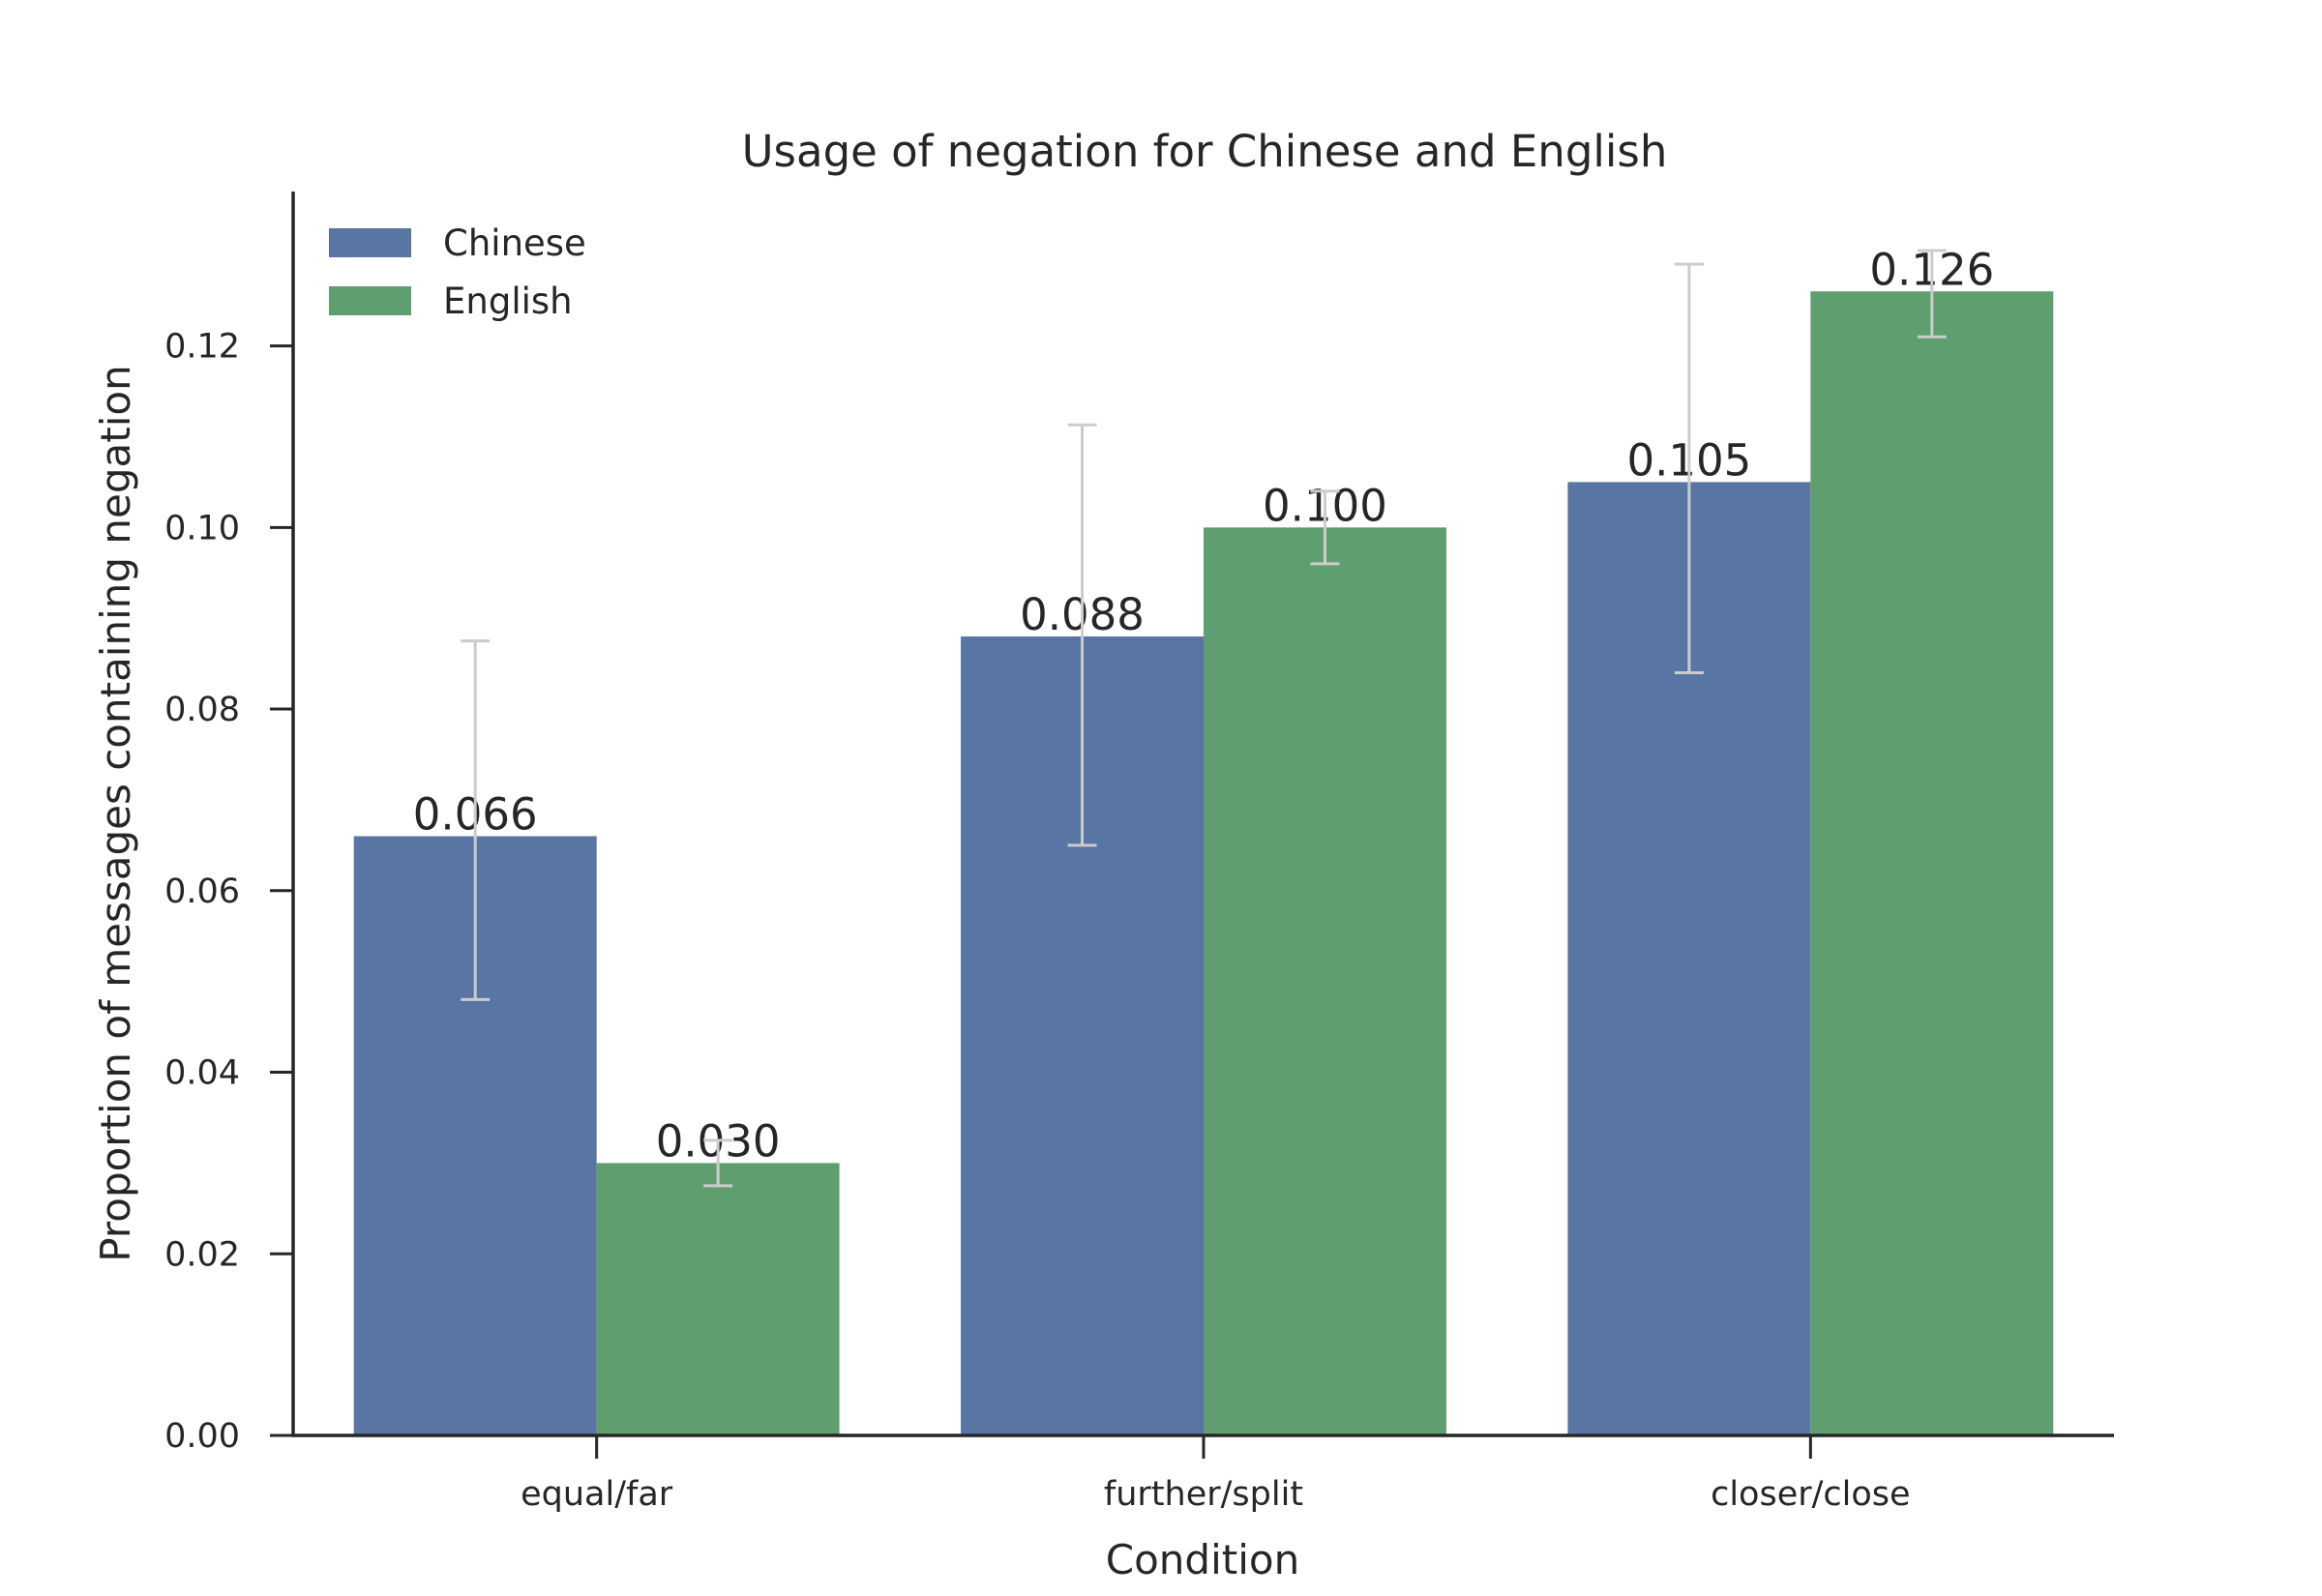 The height and width of the screenshot is (1596, 2322). What do you see at coordinates (370, 300) in the screenshot?
I see `legend-swatch-english` at bounding box center [370, 300].